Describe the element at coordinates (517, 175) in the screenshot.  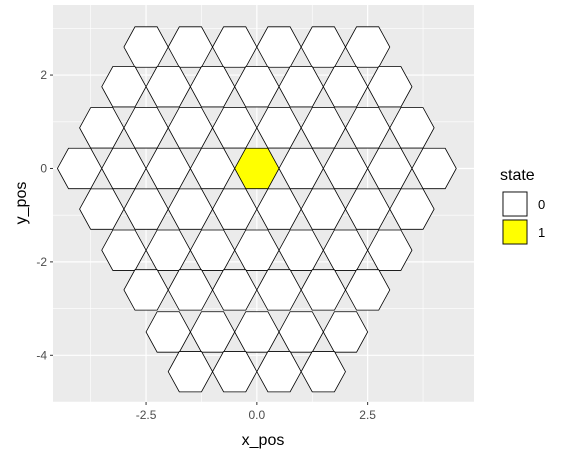
I see `legend-title: state` at that location.